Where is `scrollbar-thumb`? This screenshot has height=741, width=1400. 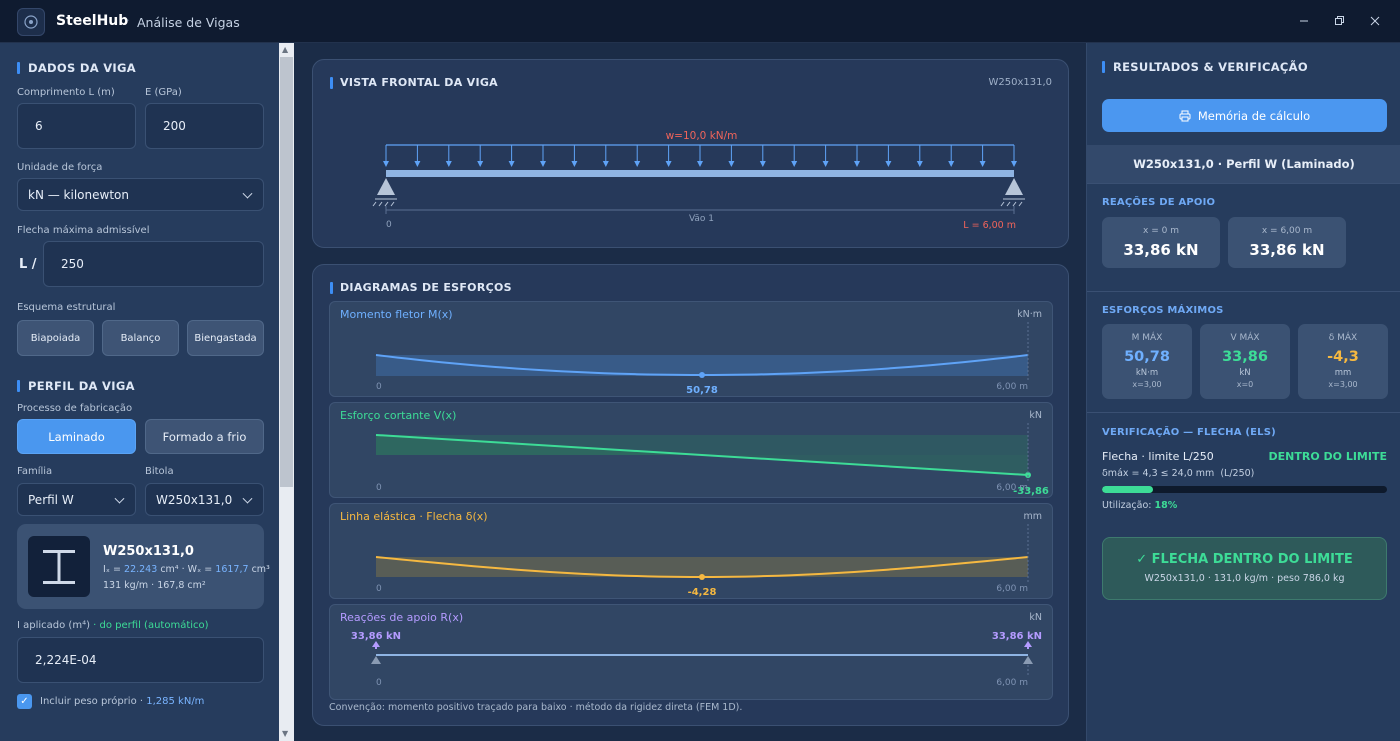 scrollbar-thumb is located at coordinates (286, 272).